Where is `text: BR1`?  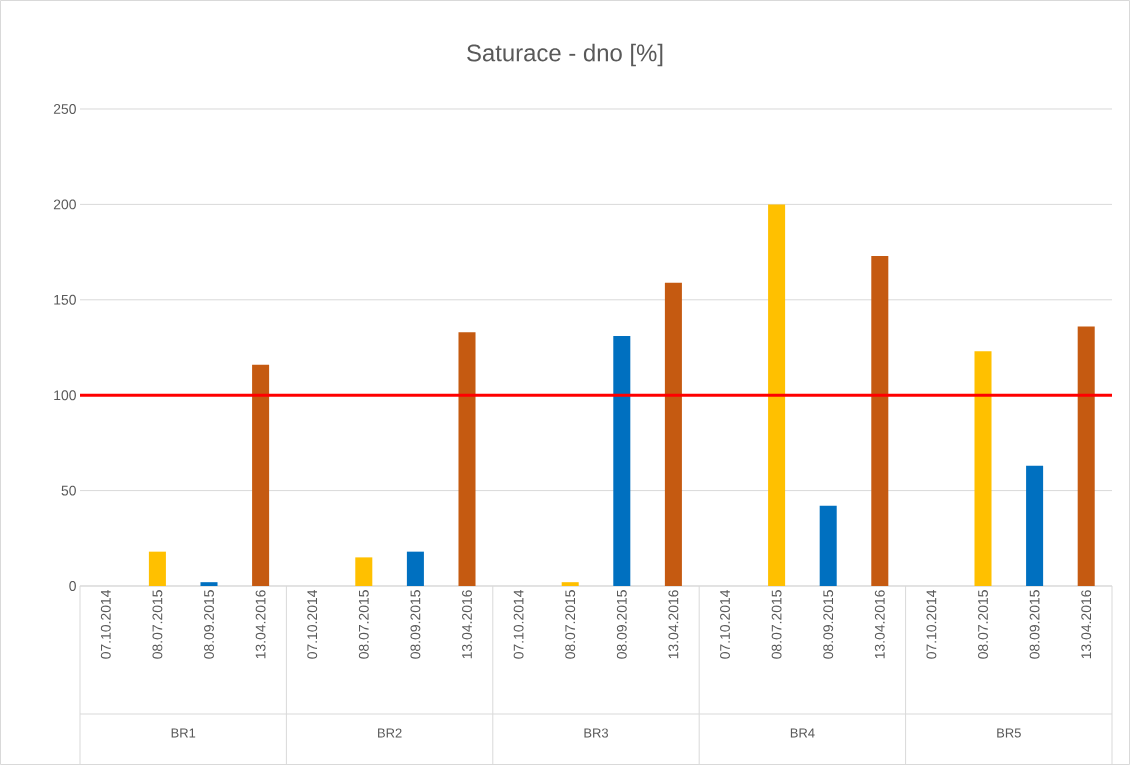
text: BR1 is located at coordinates (183, 733).